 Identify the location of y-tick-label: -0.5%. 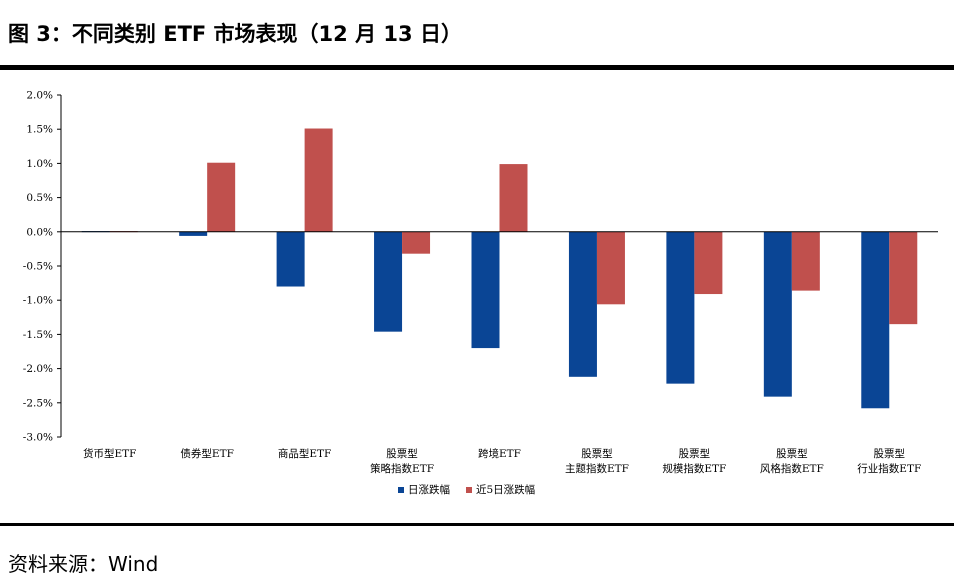
(38, 267).